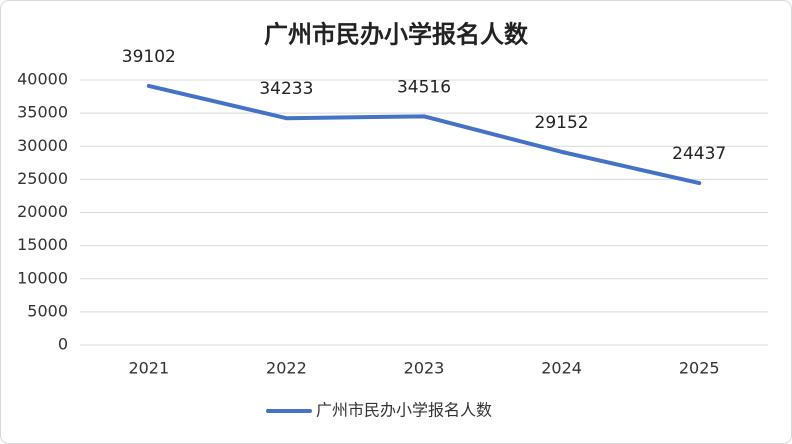 The height and width of the screenshot is (444, 792). What do you see at coordinates (699, 154) in the screenshot?
I see `data-label: 24437` at bounding box center [699, 154].